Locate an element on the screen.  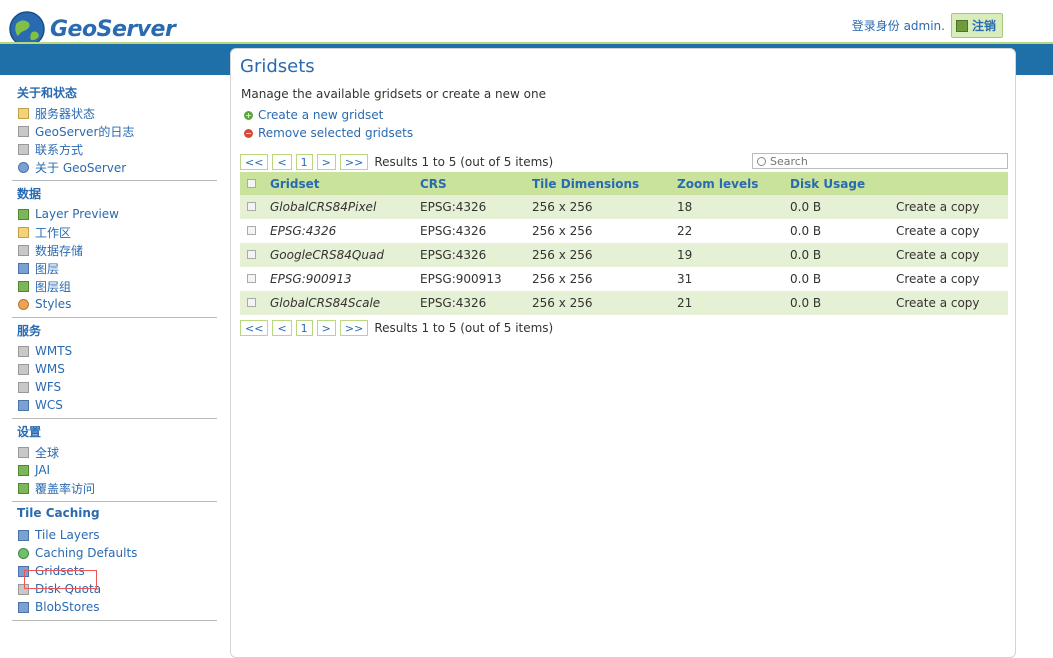
search-box is located at coordinates (880, 161).